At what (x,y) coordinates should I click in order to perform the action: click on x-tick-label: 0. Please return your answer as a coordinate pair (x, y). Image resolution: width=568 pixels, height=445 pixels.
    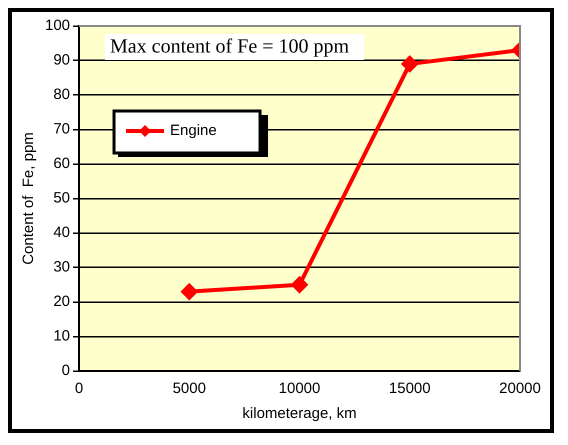
    Looking at the image, I should click on (79, 389).